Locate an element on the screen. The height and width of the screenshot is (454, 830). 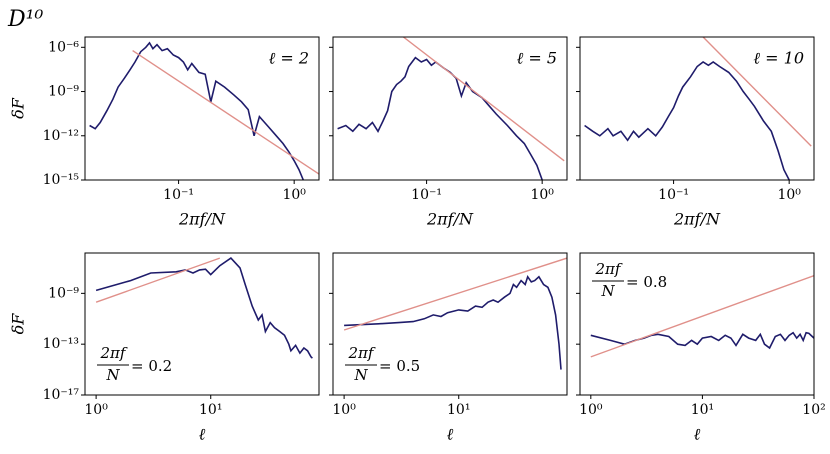
y-tick-label: 10⁻¹⁵ is located at coordinates (61, 180).